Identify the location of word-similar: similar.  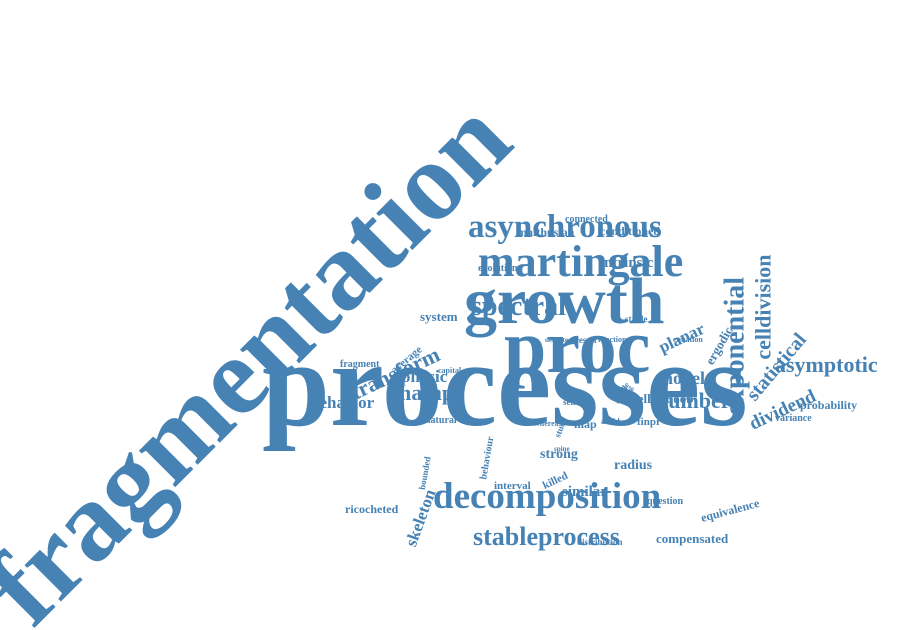
(584, 492).